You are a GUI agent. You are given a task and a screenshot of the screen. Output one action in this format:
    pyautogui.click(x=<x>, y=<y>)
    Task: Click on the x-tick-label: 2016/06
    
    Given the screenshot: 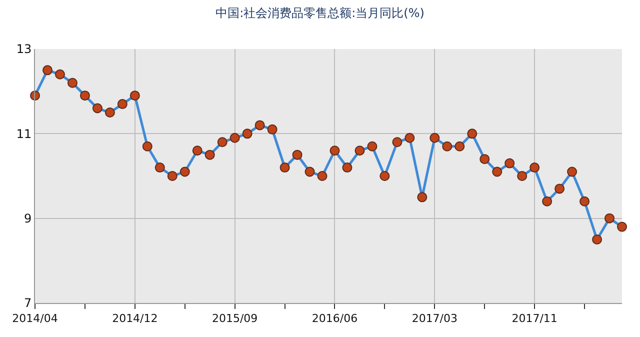 What is the action you would take?
    pyautogui.click(x=335, y=319)
    